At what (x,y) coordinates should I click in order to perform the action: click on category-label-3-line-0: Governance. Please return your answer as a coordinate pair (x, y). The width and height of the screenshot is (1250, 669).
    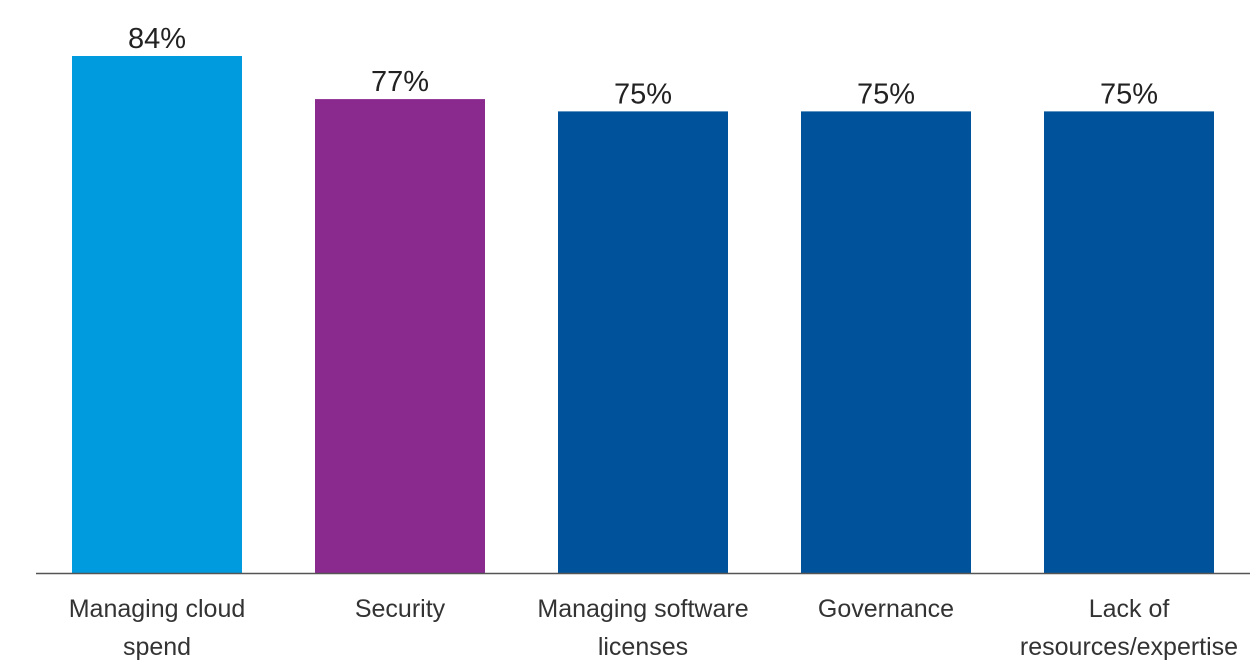
    Looking at the image, I should click on (886, 609).